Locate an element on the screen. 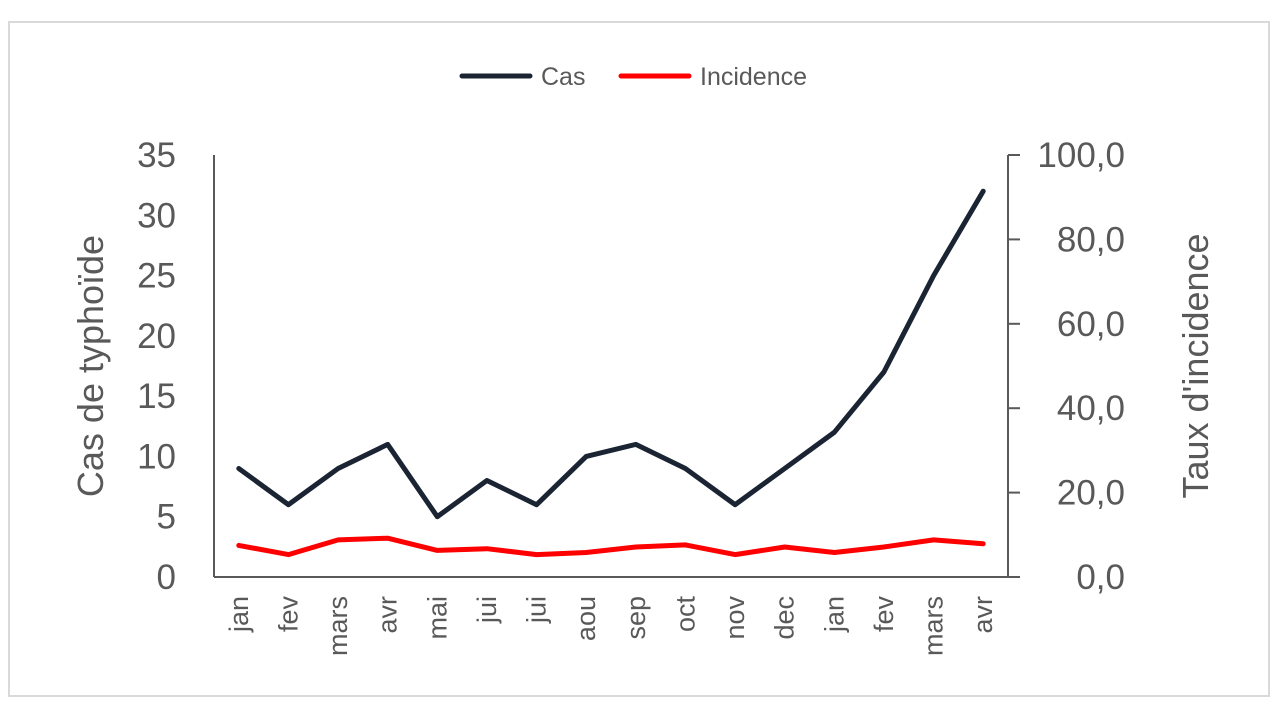  x-category-label: aou is located at coordinates (586, 618).